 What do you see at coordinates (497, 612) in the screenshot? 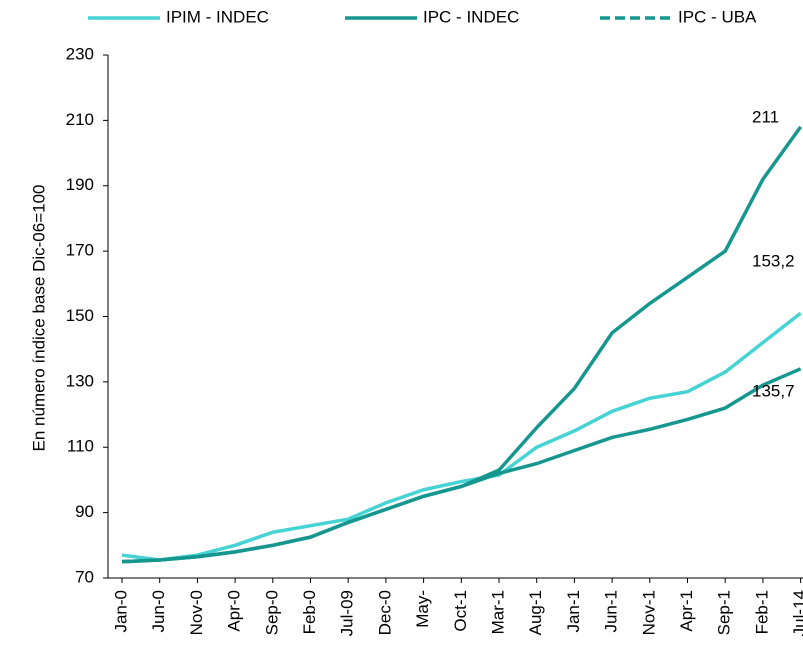
I see `x-tick-label: Mar-1` at bounding box center [497, 612].